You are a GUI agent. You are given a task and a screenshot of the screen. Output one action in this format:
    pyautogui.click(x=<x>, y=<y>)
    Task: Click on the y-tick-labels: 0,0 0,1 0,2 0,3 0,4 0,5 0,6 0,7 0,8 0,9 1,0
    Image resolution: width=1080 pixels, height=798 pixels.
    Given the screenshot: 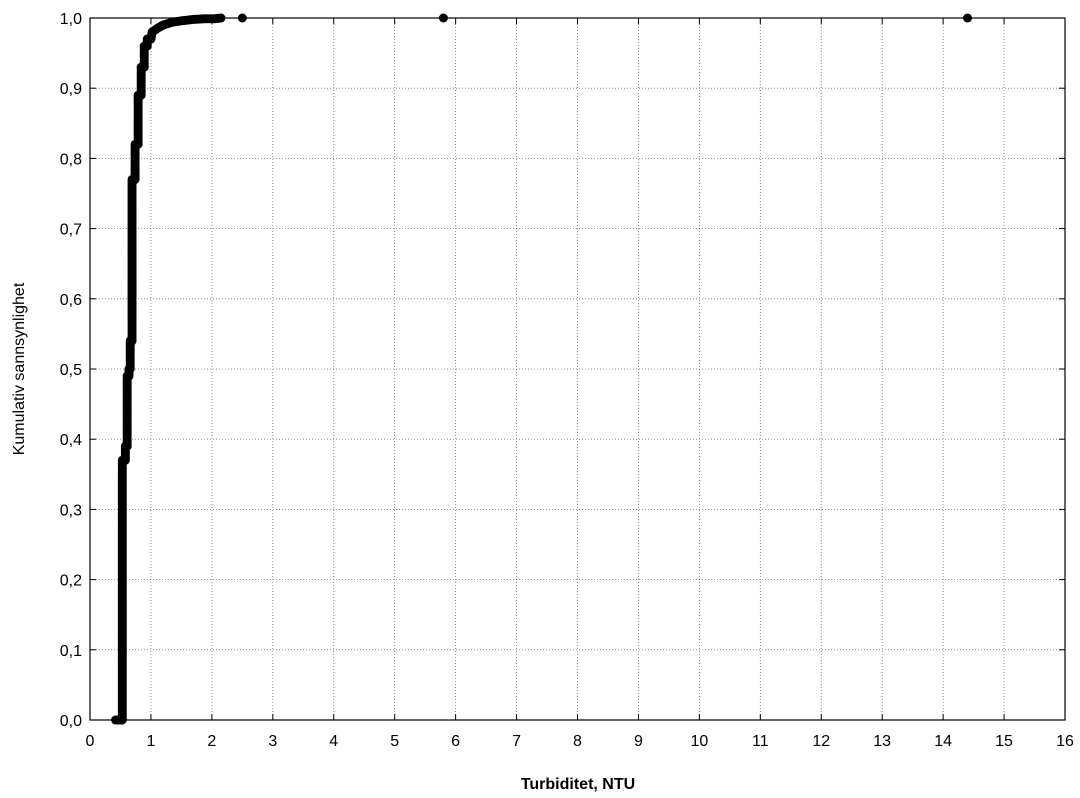 What is the action you would take?
    pyautogui.click(x=71, y=370)
    